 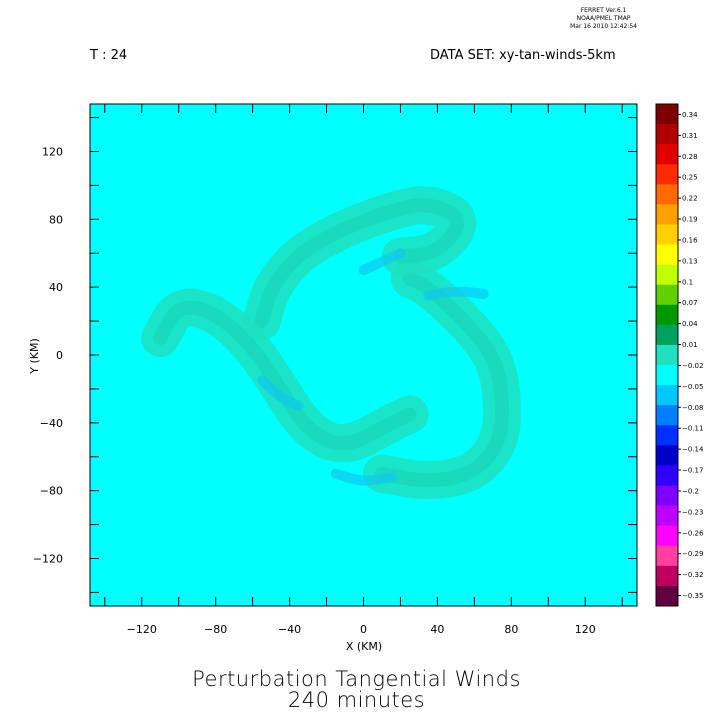 What do you see at coordinates (142, 629) in the screenshot?
I see `x-tick-label: −120` at bounding box center [142, 629].